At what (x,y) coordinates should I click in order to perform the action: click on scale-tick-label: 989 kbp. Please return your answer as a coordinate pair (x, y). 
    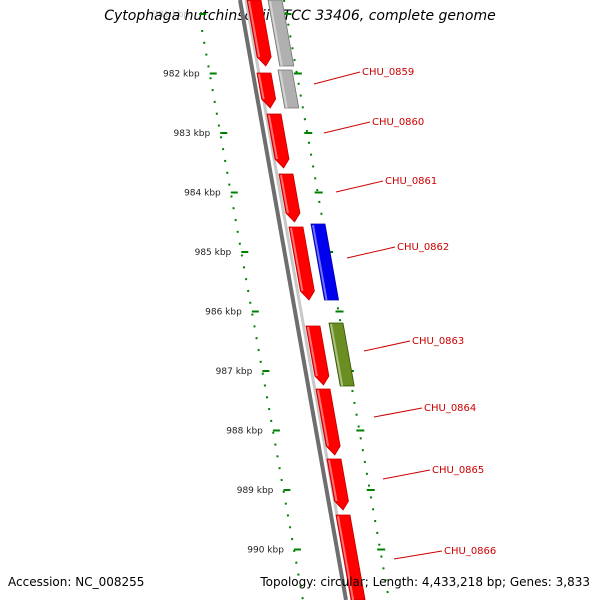
    Looking at the image, I should click on (255, 491).